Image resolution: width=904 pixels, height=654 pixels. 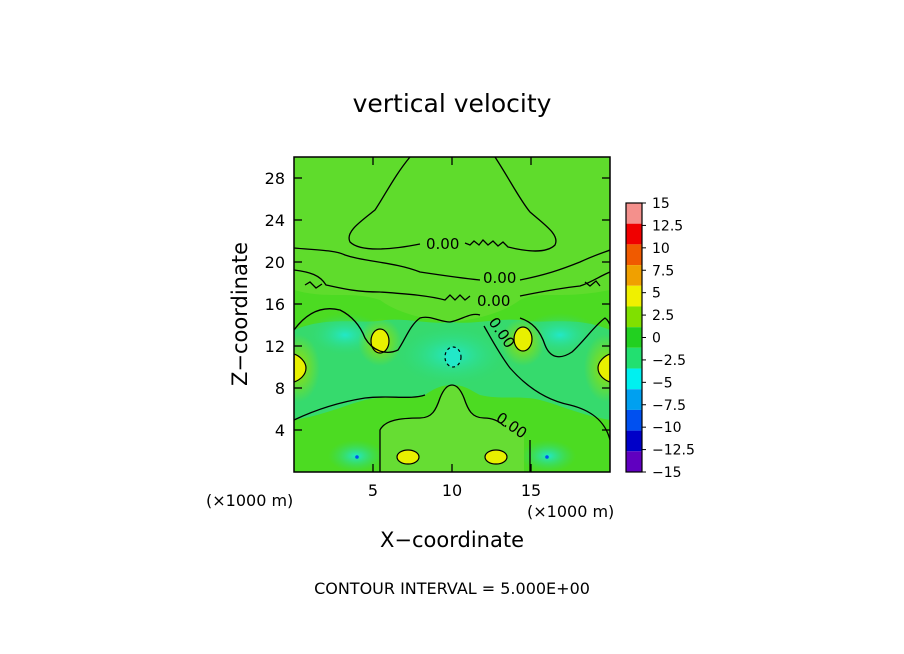 What do you see at coordinates (656, 294) in the screenshot?
I see `colorbar-label-4: 5` at bounding box center [656, 294].